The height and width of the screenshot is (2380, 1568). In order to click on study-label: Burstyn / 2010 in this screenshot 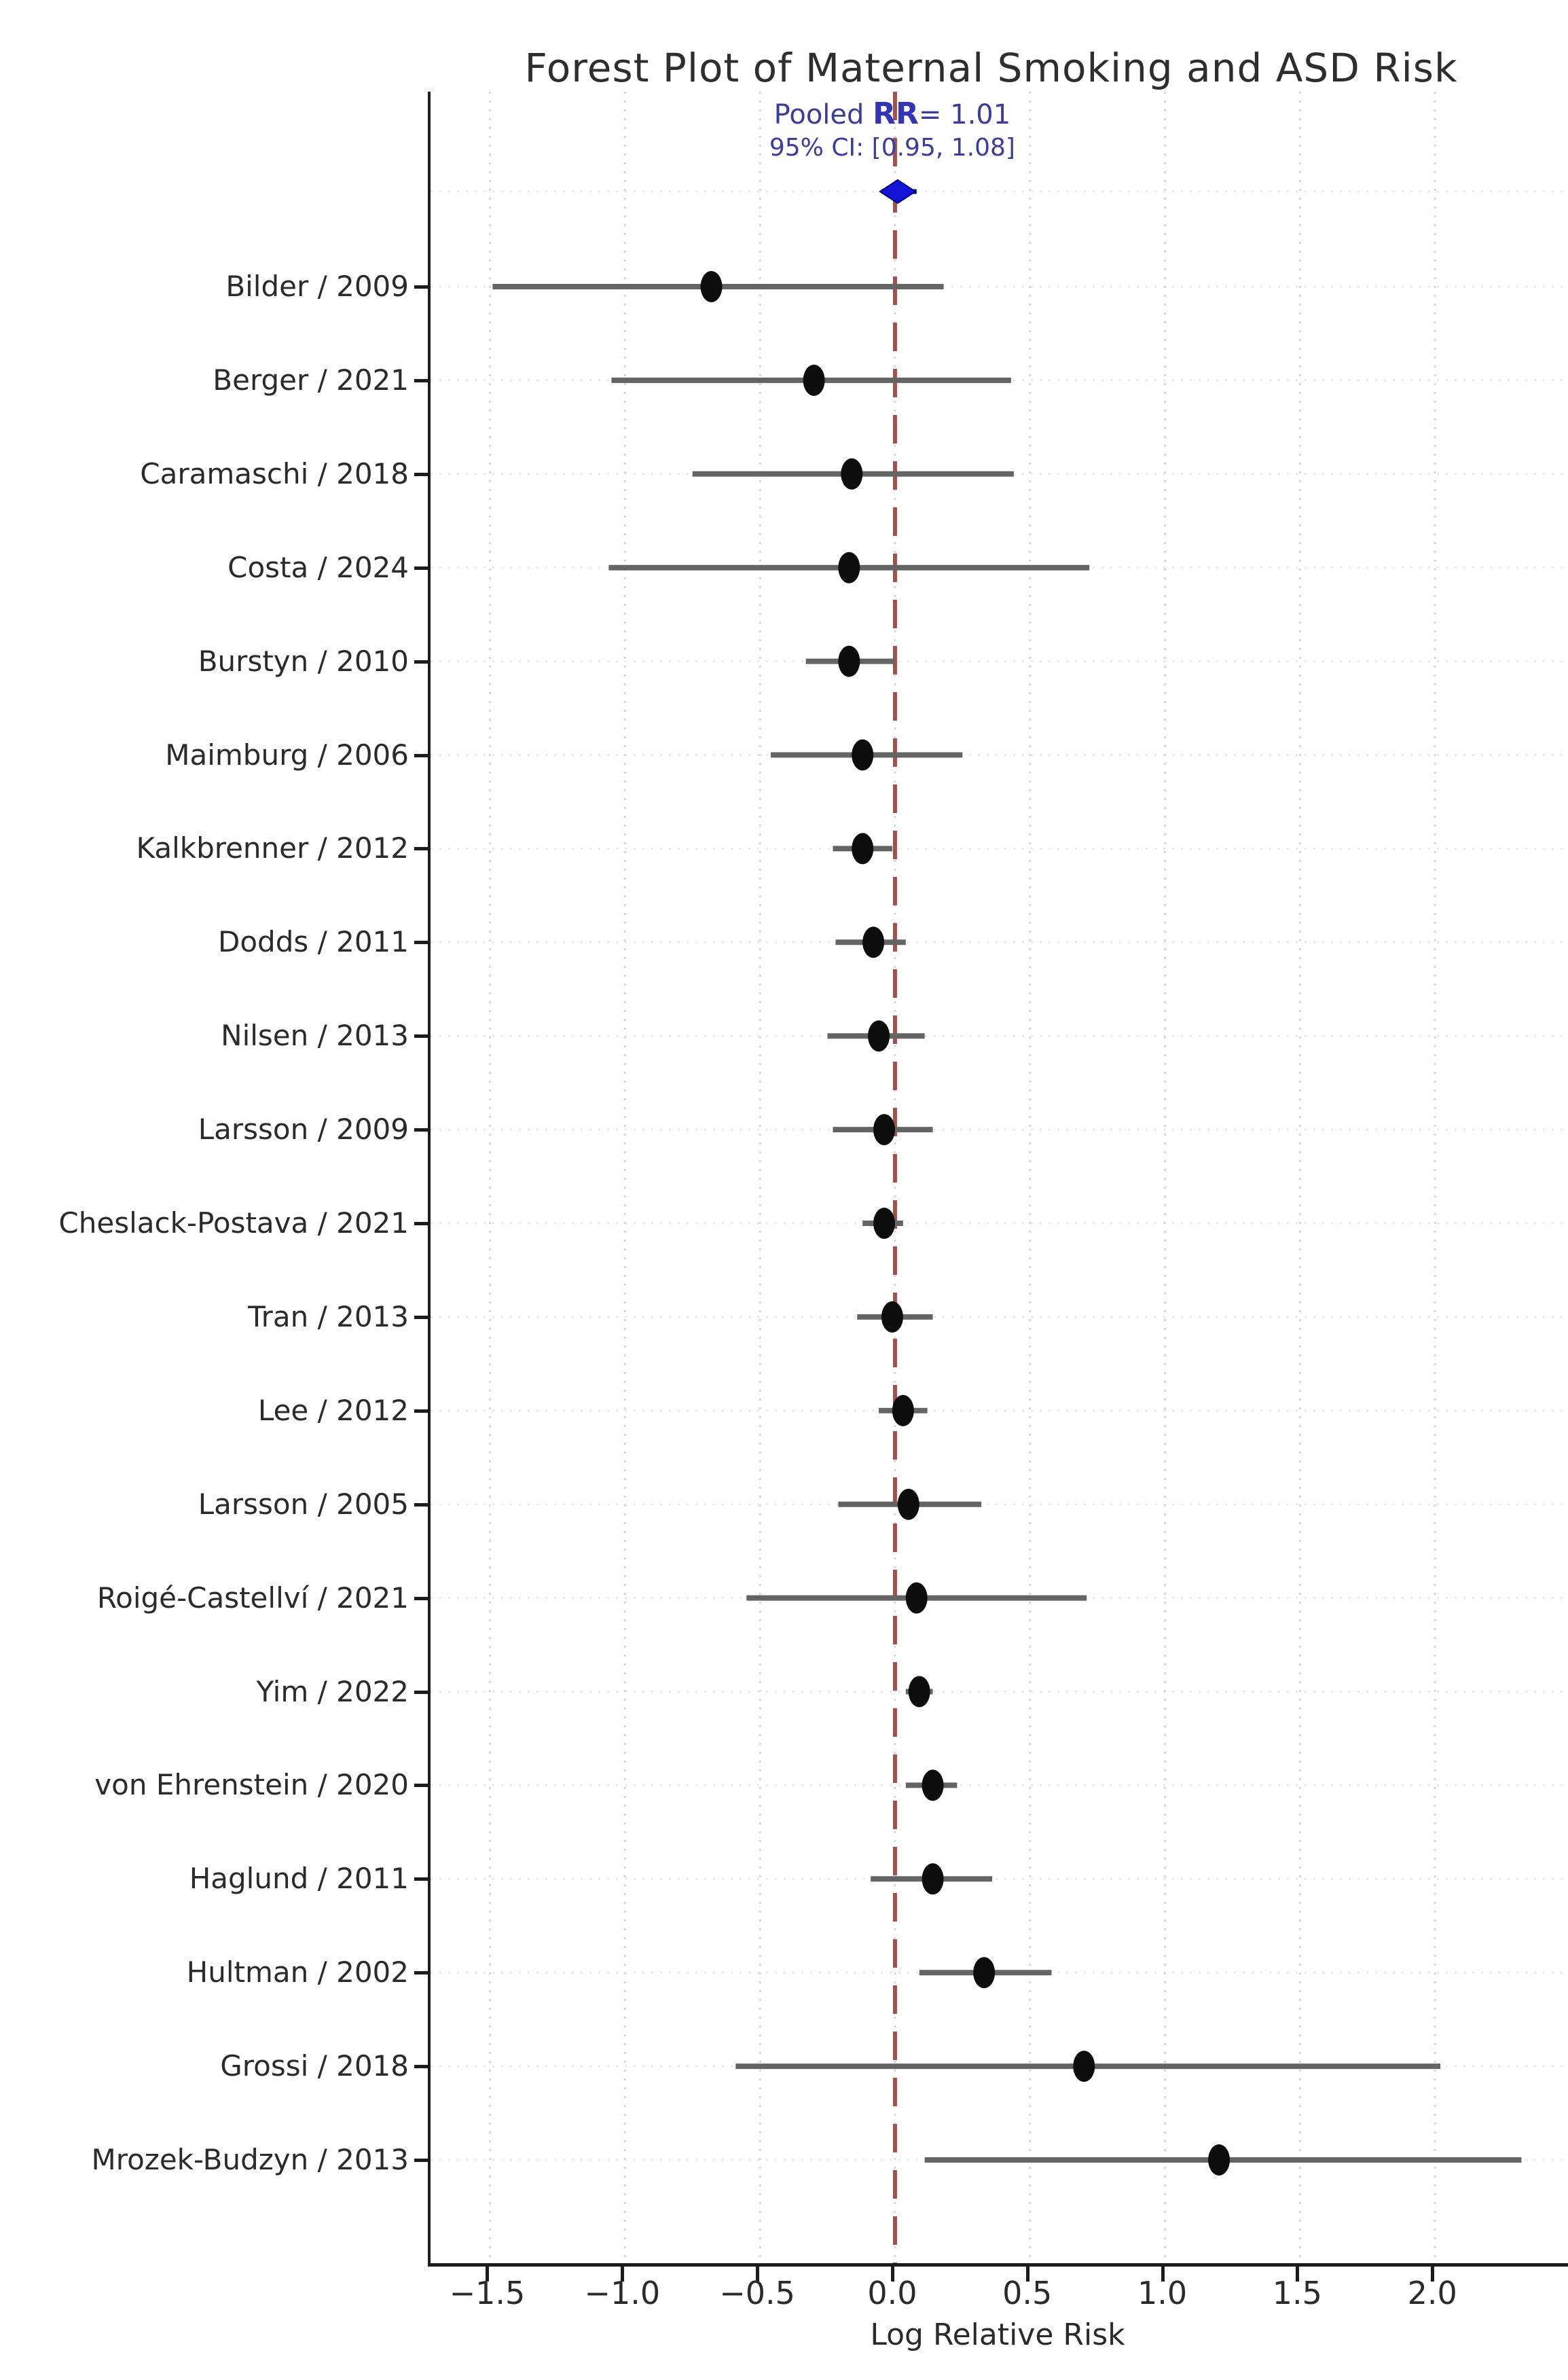, I will do `click(303, 661)`.